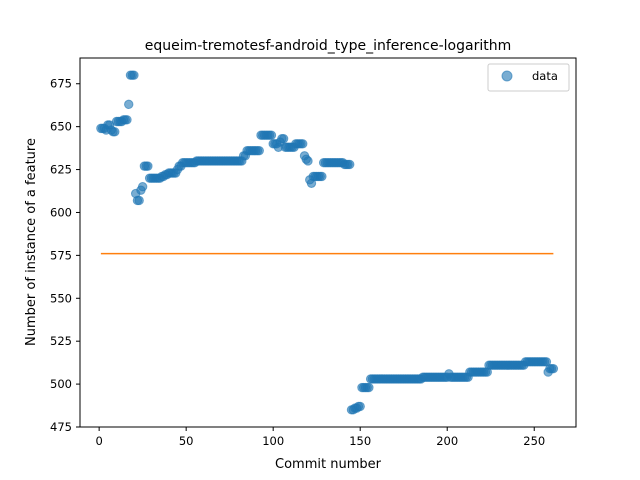 This screenshot has width=640, height=480. What do you see at coordinates (320, 437) in the screenshot?
I see `x-axis: 0 50 100 150 200 250` at bounding box center [320, 437].